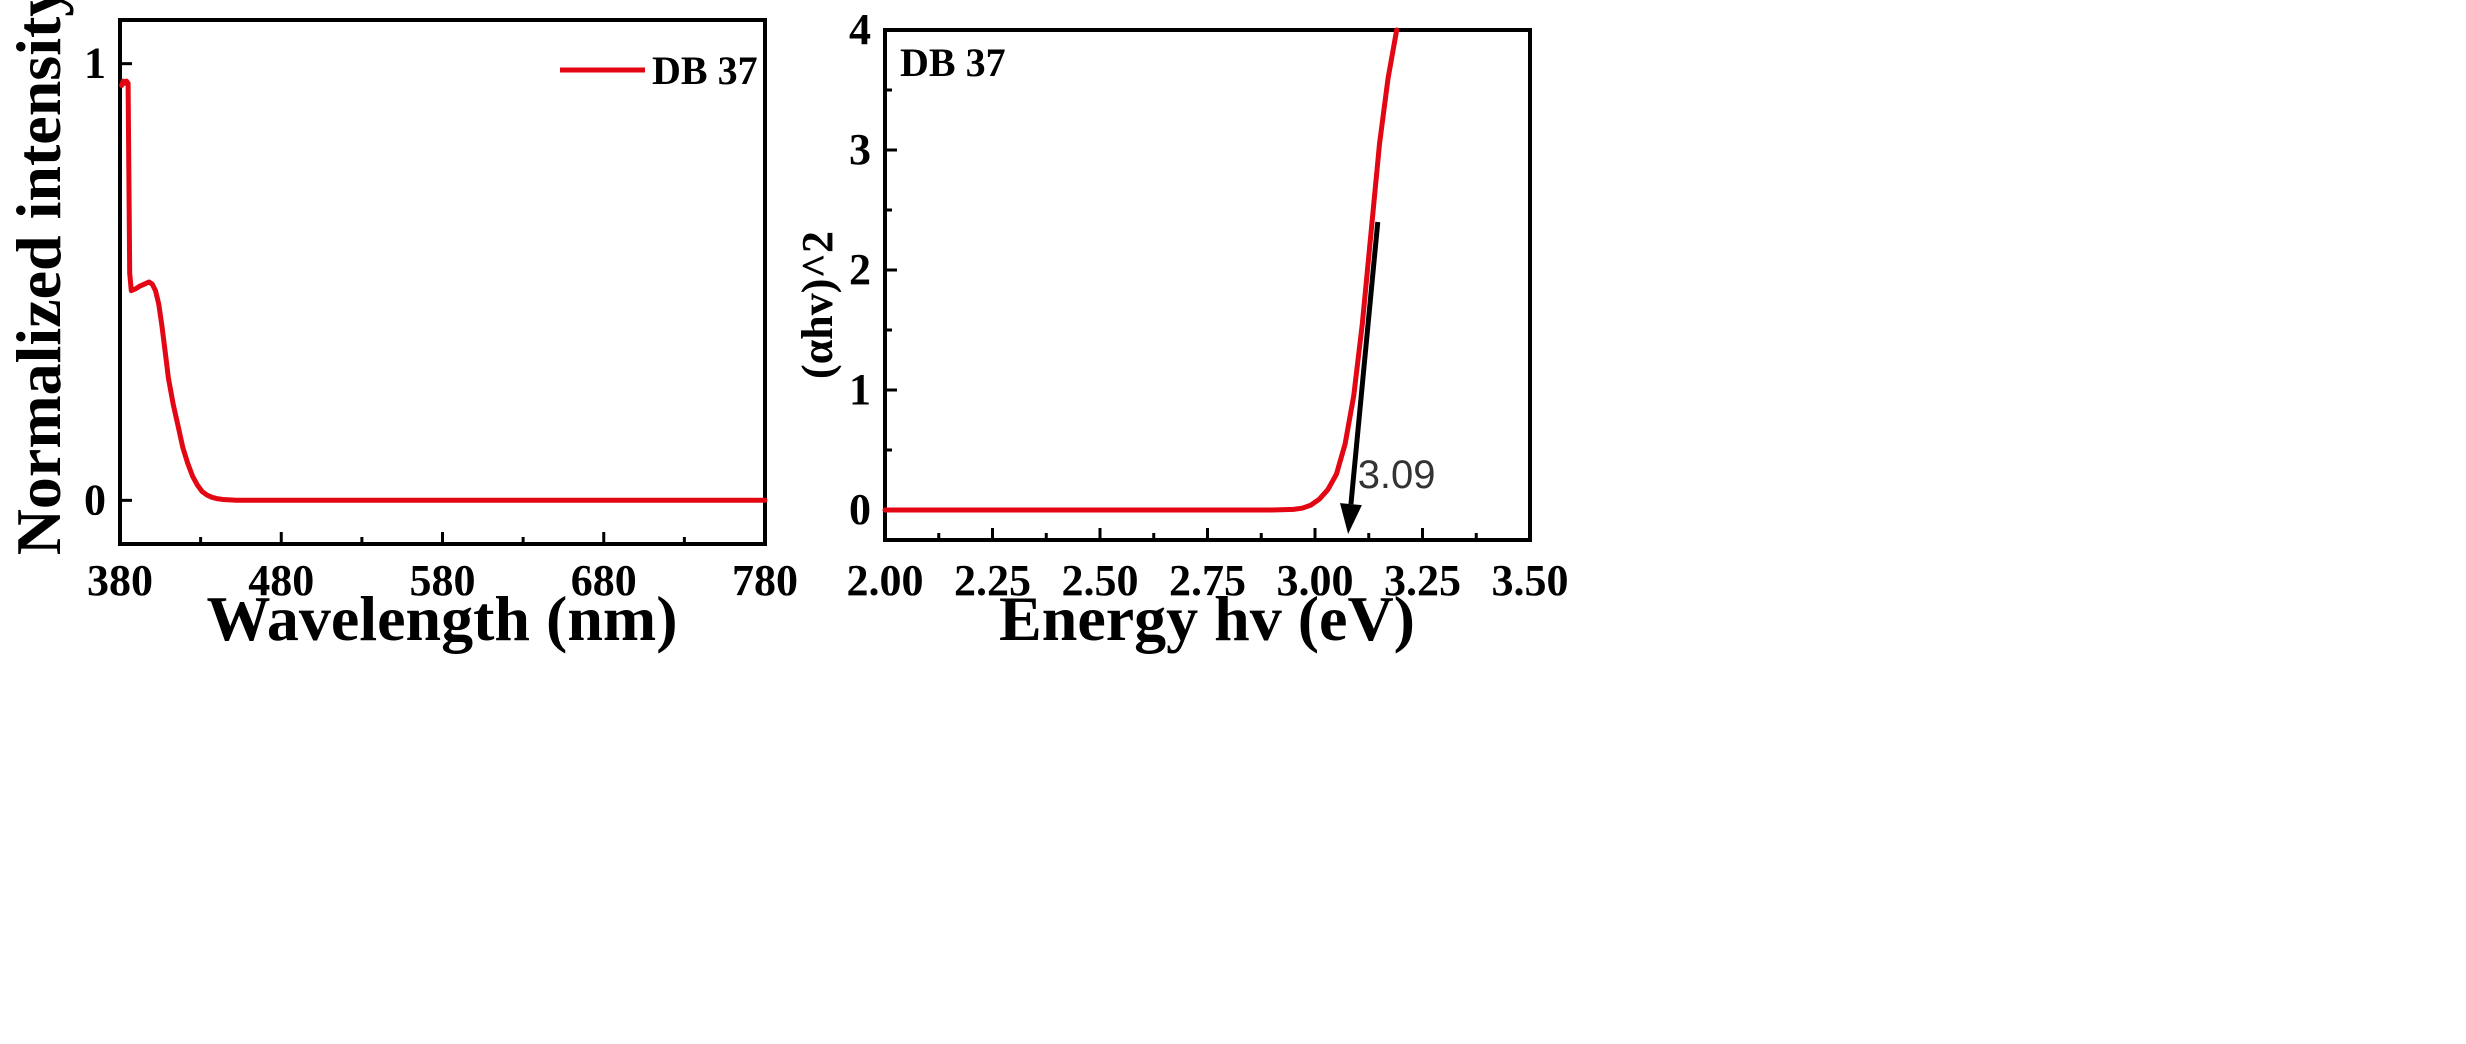 The height and width of the screenshot is (1044, 2466). I want to click on tauc-x-tick-label: 3.50, so click(1530, 580).